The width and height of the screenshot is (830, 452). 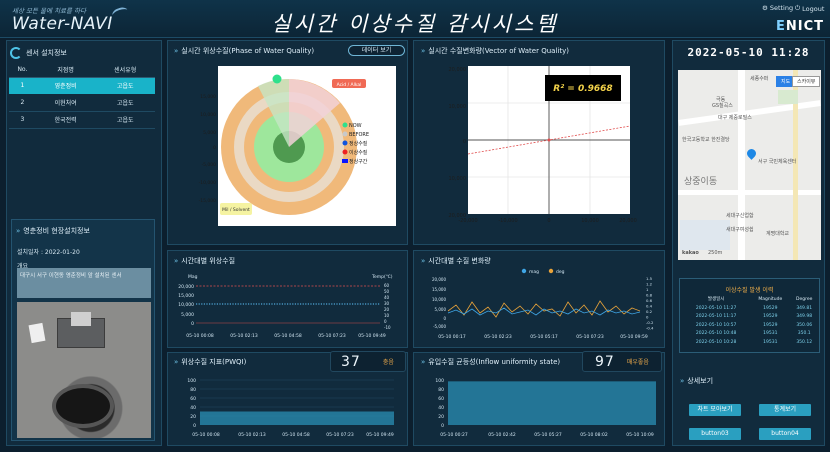 I want to click on view-data-button: 데이터 보기, so click(x=376, y=50).